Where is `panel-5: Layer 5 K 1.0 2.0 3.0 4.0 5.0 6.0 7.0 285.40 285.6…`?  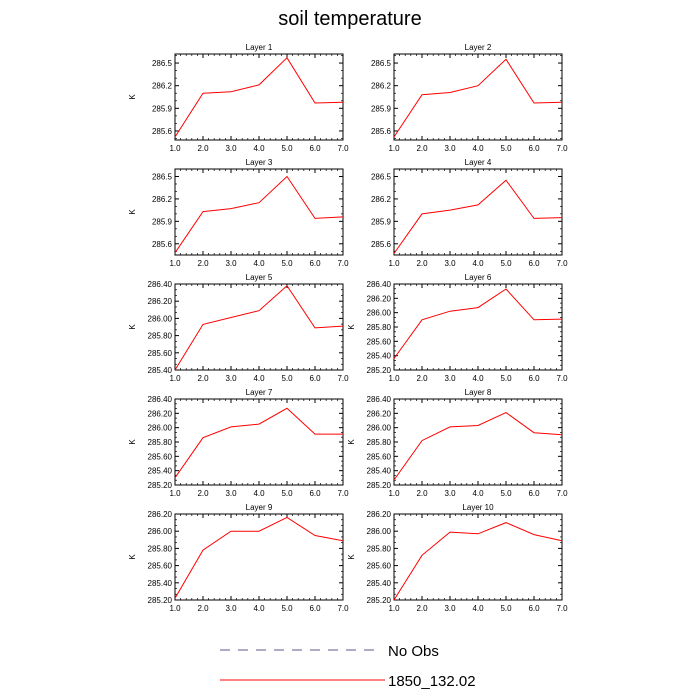 panel-5: Layer 5 K 1.0 2.0 3.0 4.0 5.0 6.0 7.0 285.40 285.6… is located at coordinates (238, 328).